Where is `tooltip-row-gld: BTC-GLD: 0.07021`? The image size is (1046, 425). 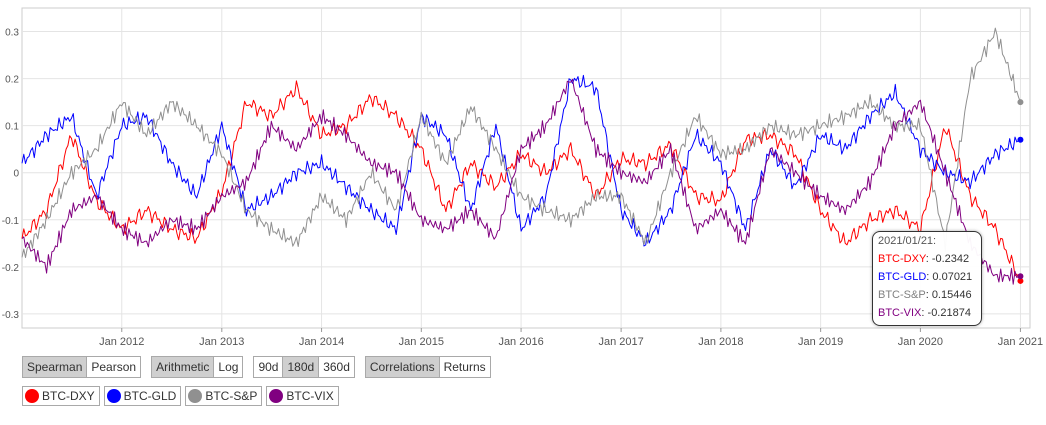
tooltip-row-gld: BTC-GLD: 0.07021 is located at coordinates (925, 277).